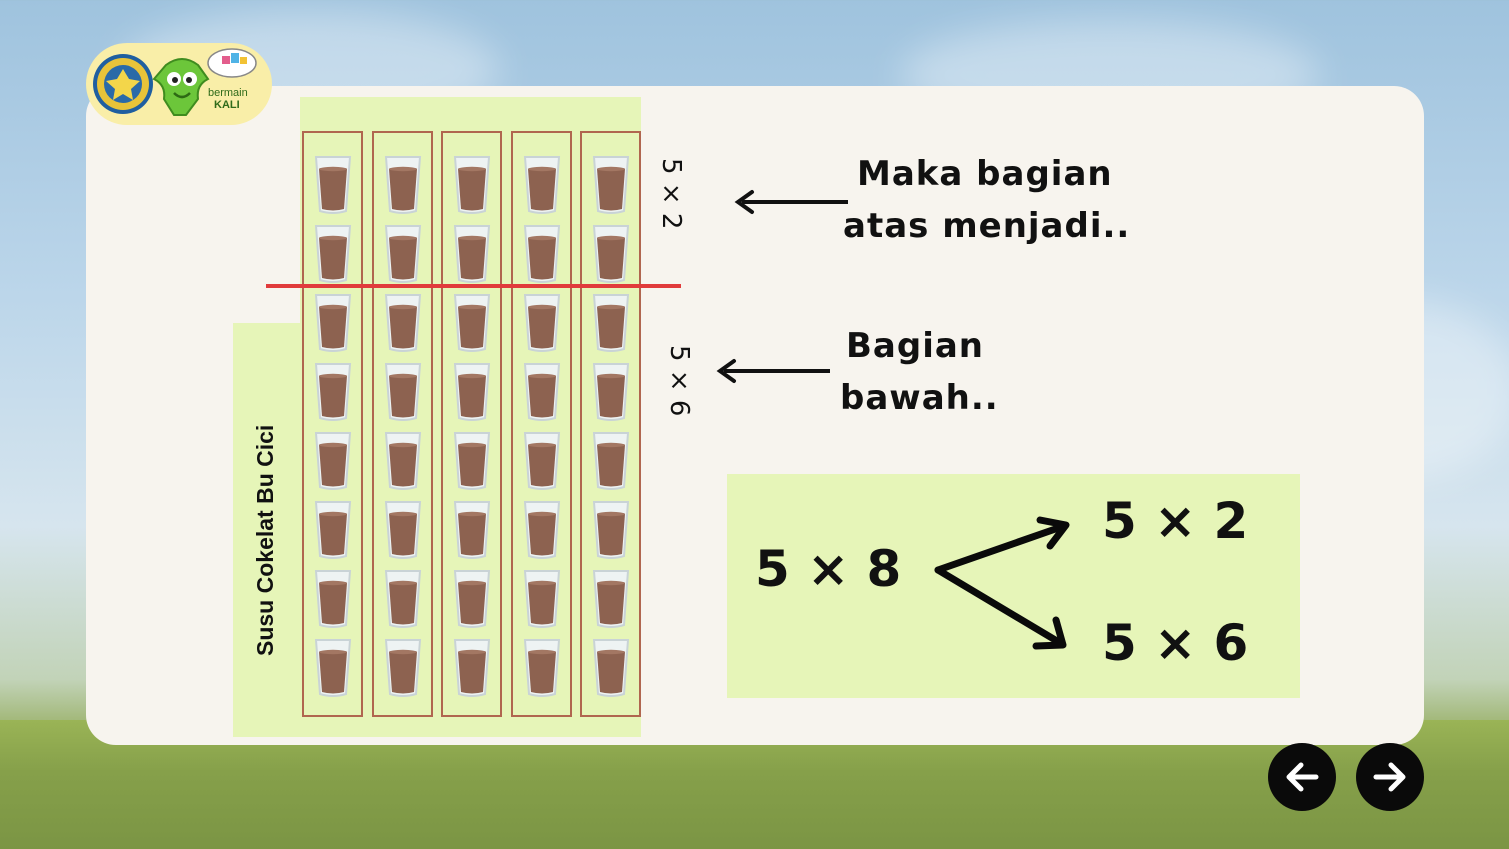 Image resolution: width=1509 pixels, height=849 pixels. Describe the element at coordinates (986, 200) in the screenshot. I see `note-top: Maka bagian atas menjadi..` at that location.